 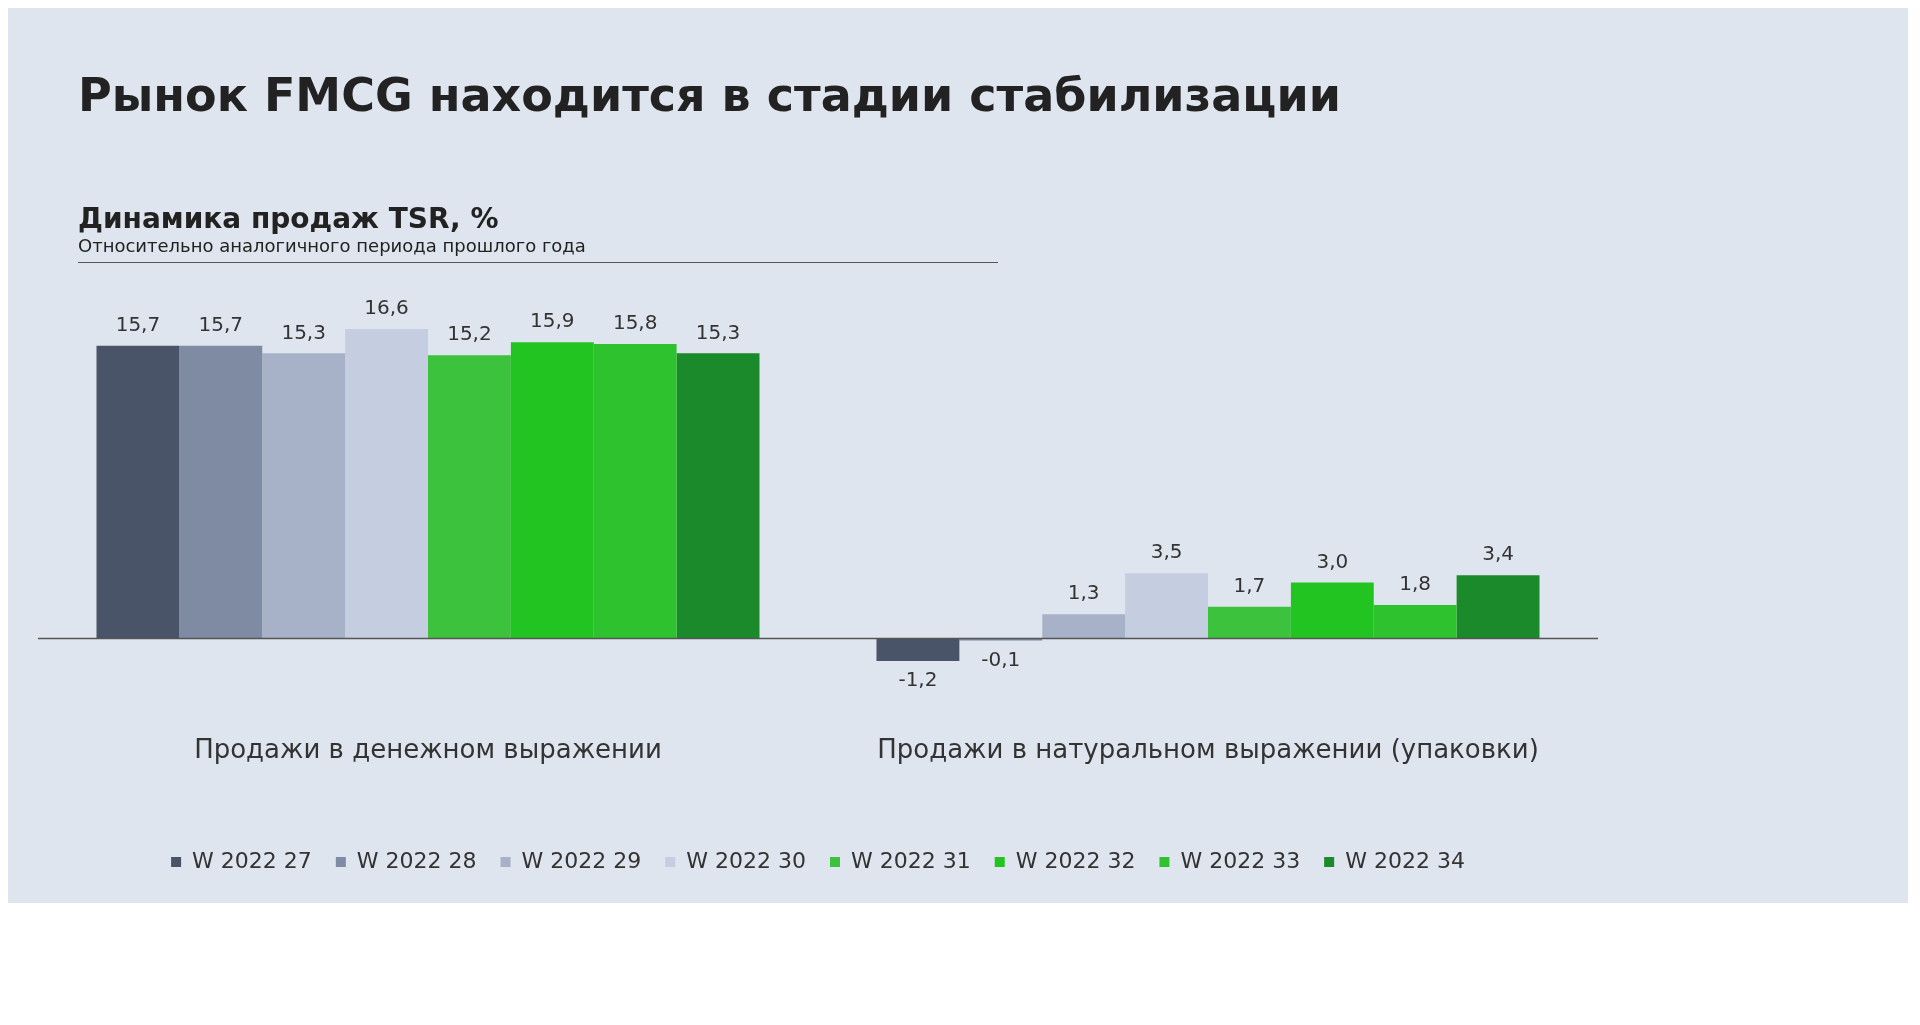 What do you see at coordinates (1001, 658) in the screenshot?
I see `data-label: -0,1` at bounding box center [1001, 658].